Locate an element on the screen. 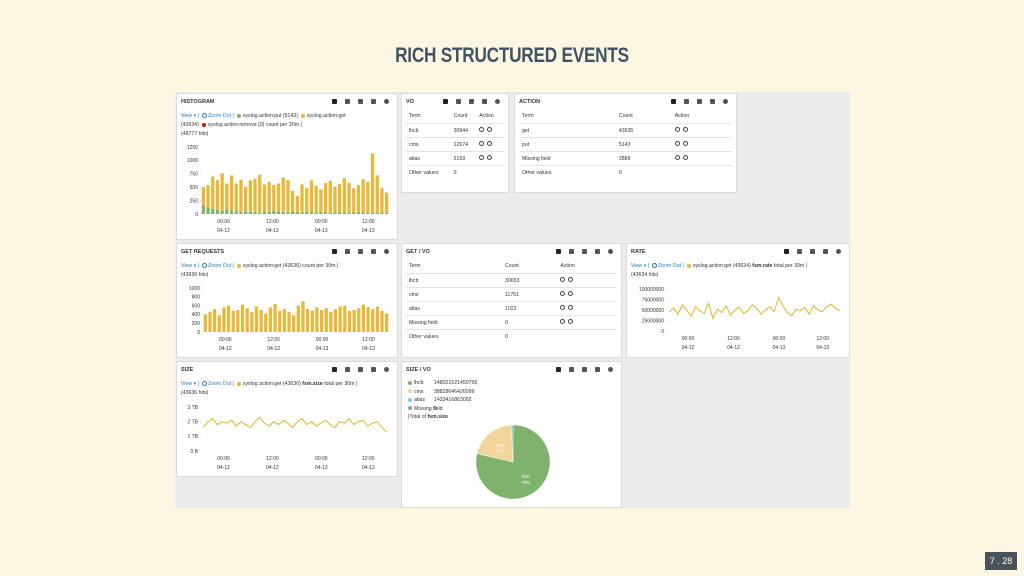  column-header: Term is located at coordinates (454, 266).